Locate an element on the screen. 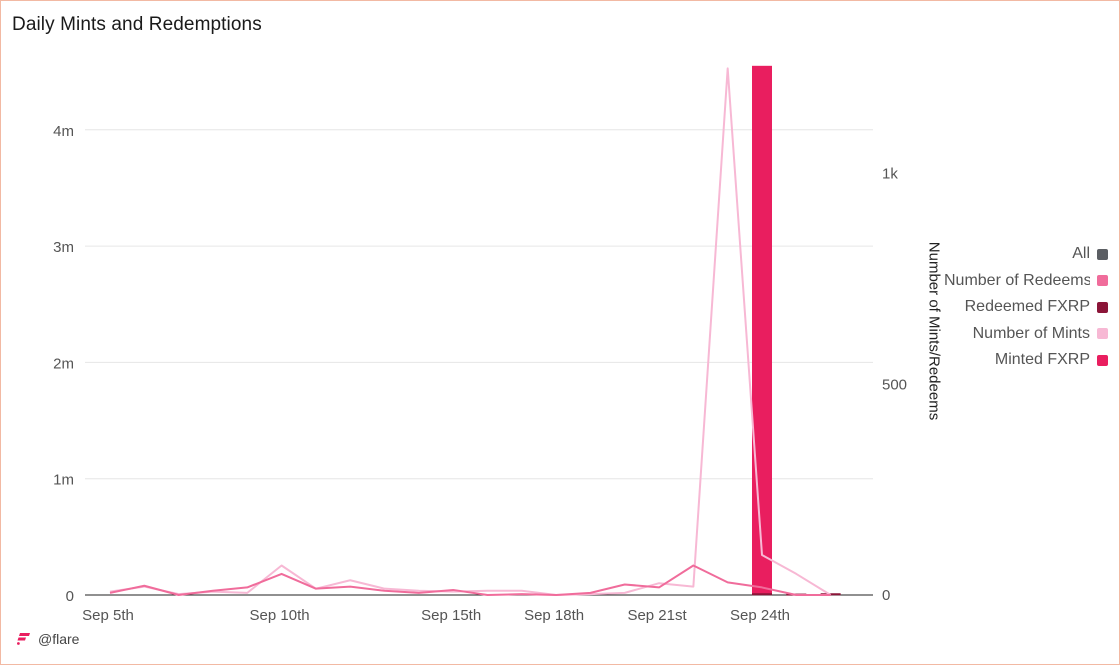 This screenshot has width=1120, height=665. bar-minted-fxrp is located at coordinates (762, 330).